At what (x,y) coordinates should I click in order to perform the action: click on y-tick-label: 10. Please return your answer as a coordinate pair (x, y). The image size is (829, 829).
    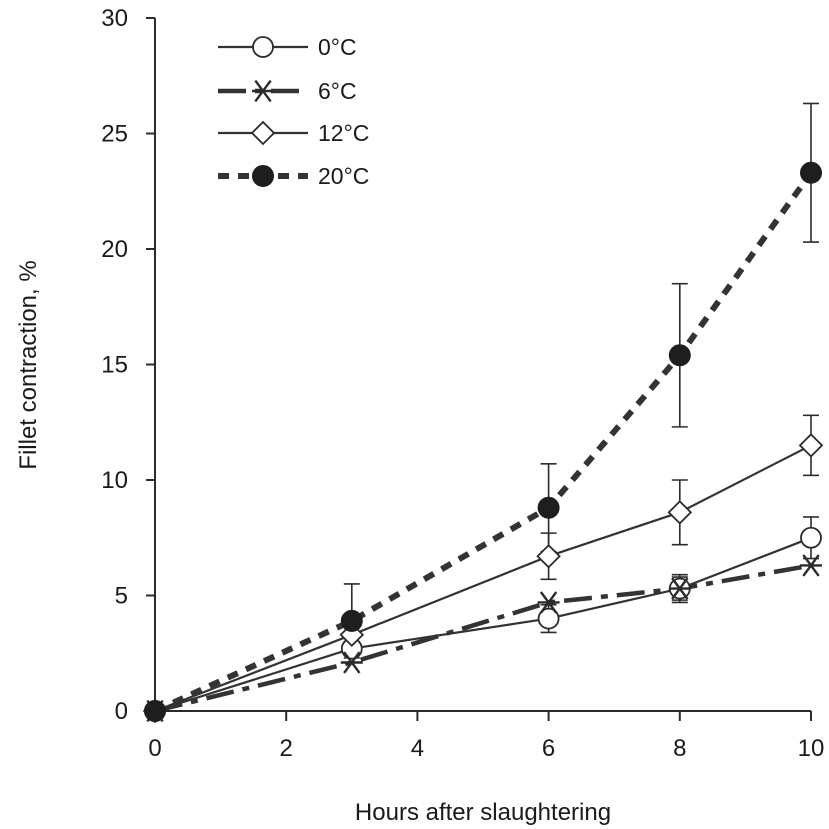
    Looking at the image, I should click on (114, 480).